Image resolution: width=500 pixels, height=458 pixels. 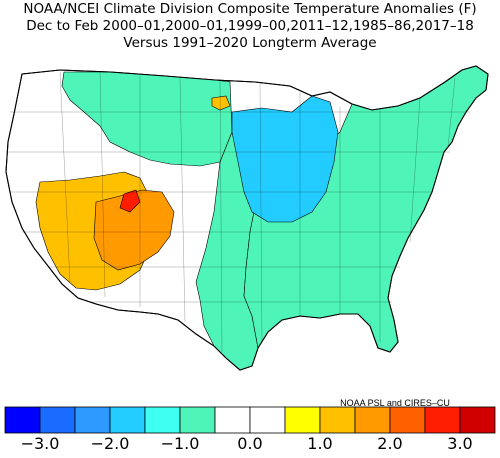 I want to click on colorbar, so click(x=250, y=420).